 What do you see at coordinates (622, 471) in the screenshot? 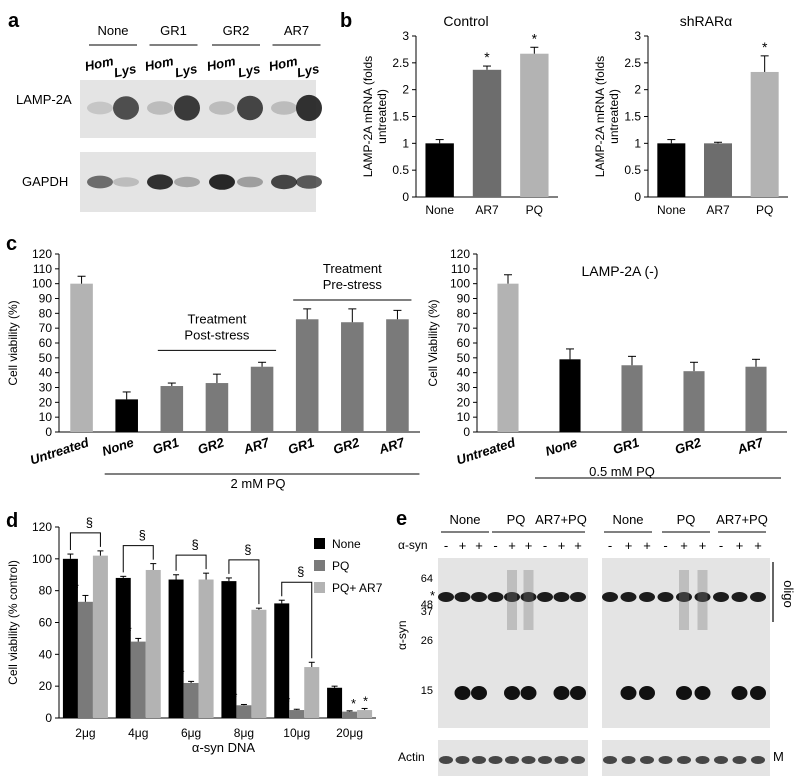
I see `x-axis-label: 0.5 mM PQ` at bounding box center [622, 471].